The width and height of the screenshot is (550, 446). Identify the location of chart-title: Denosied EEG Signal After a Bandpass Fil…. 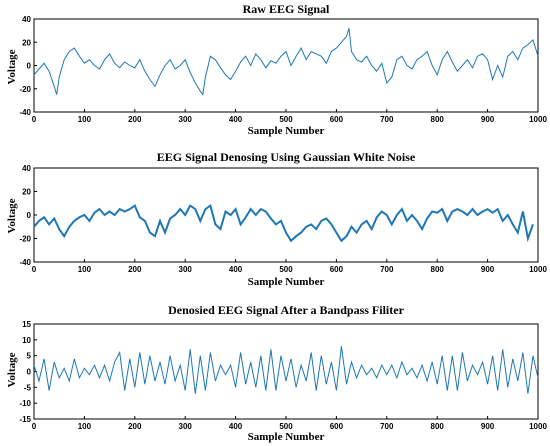
(286, 310).